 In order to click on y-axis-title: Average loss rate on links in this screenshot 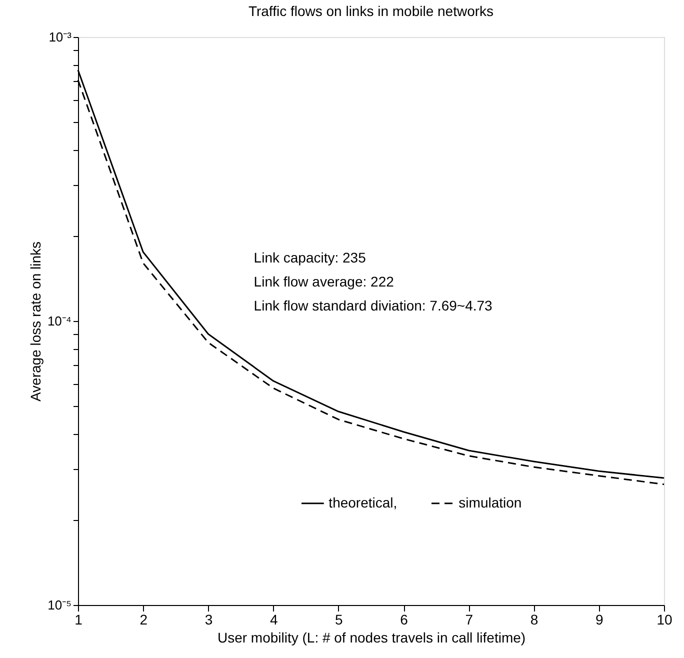, I will do `click(35, 321)`.